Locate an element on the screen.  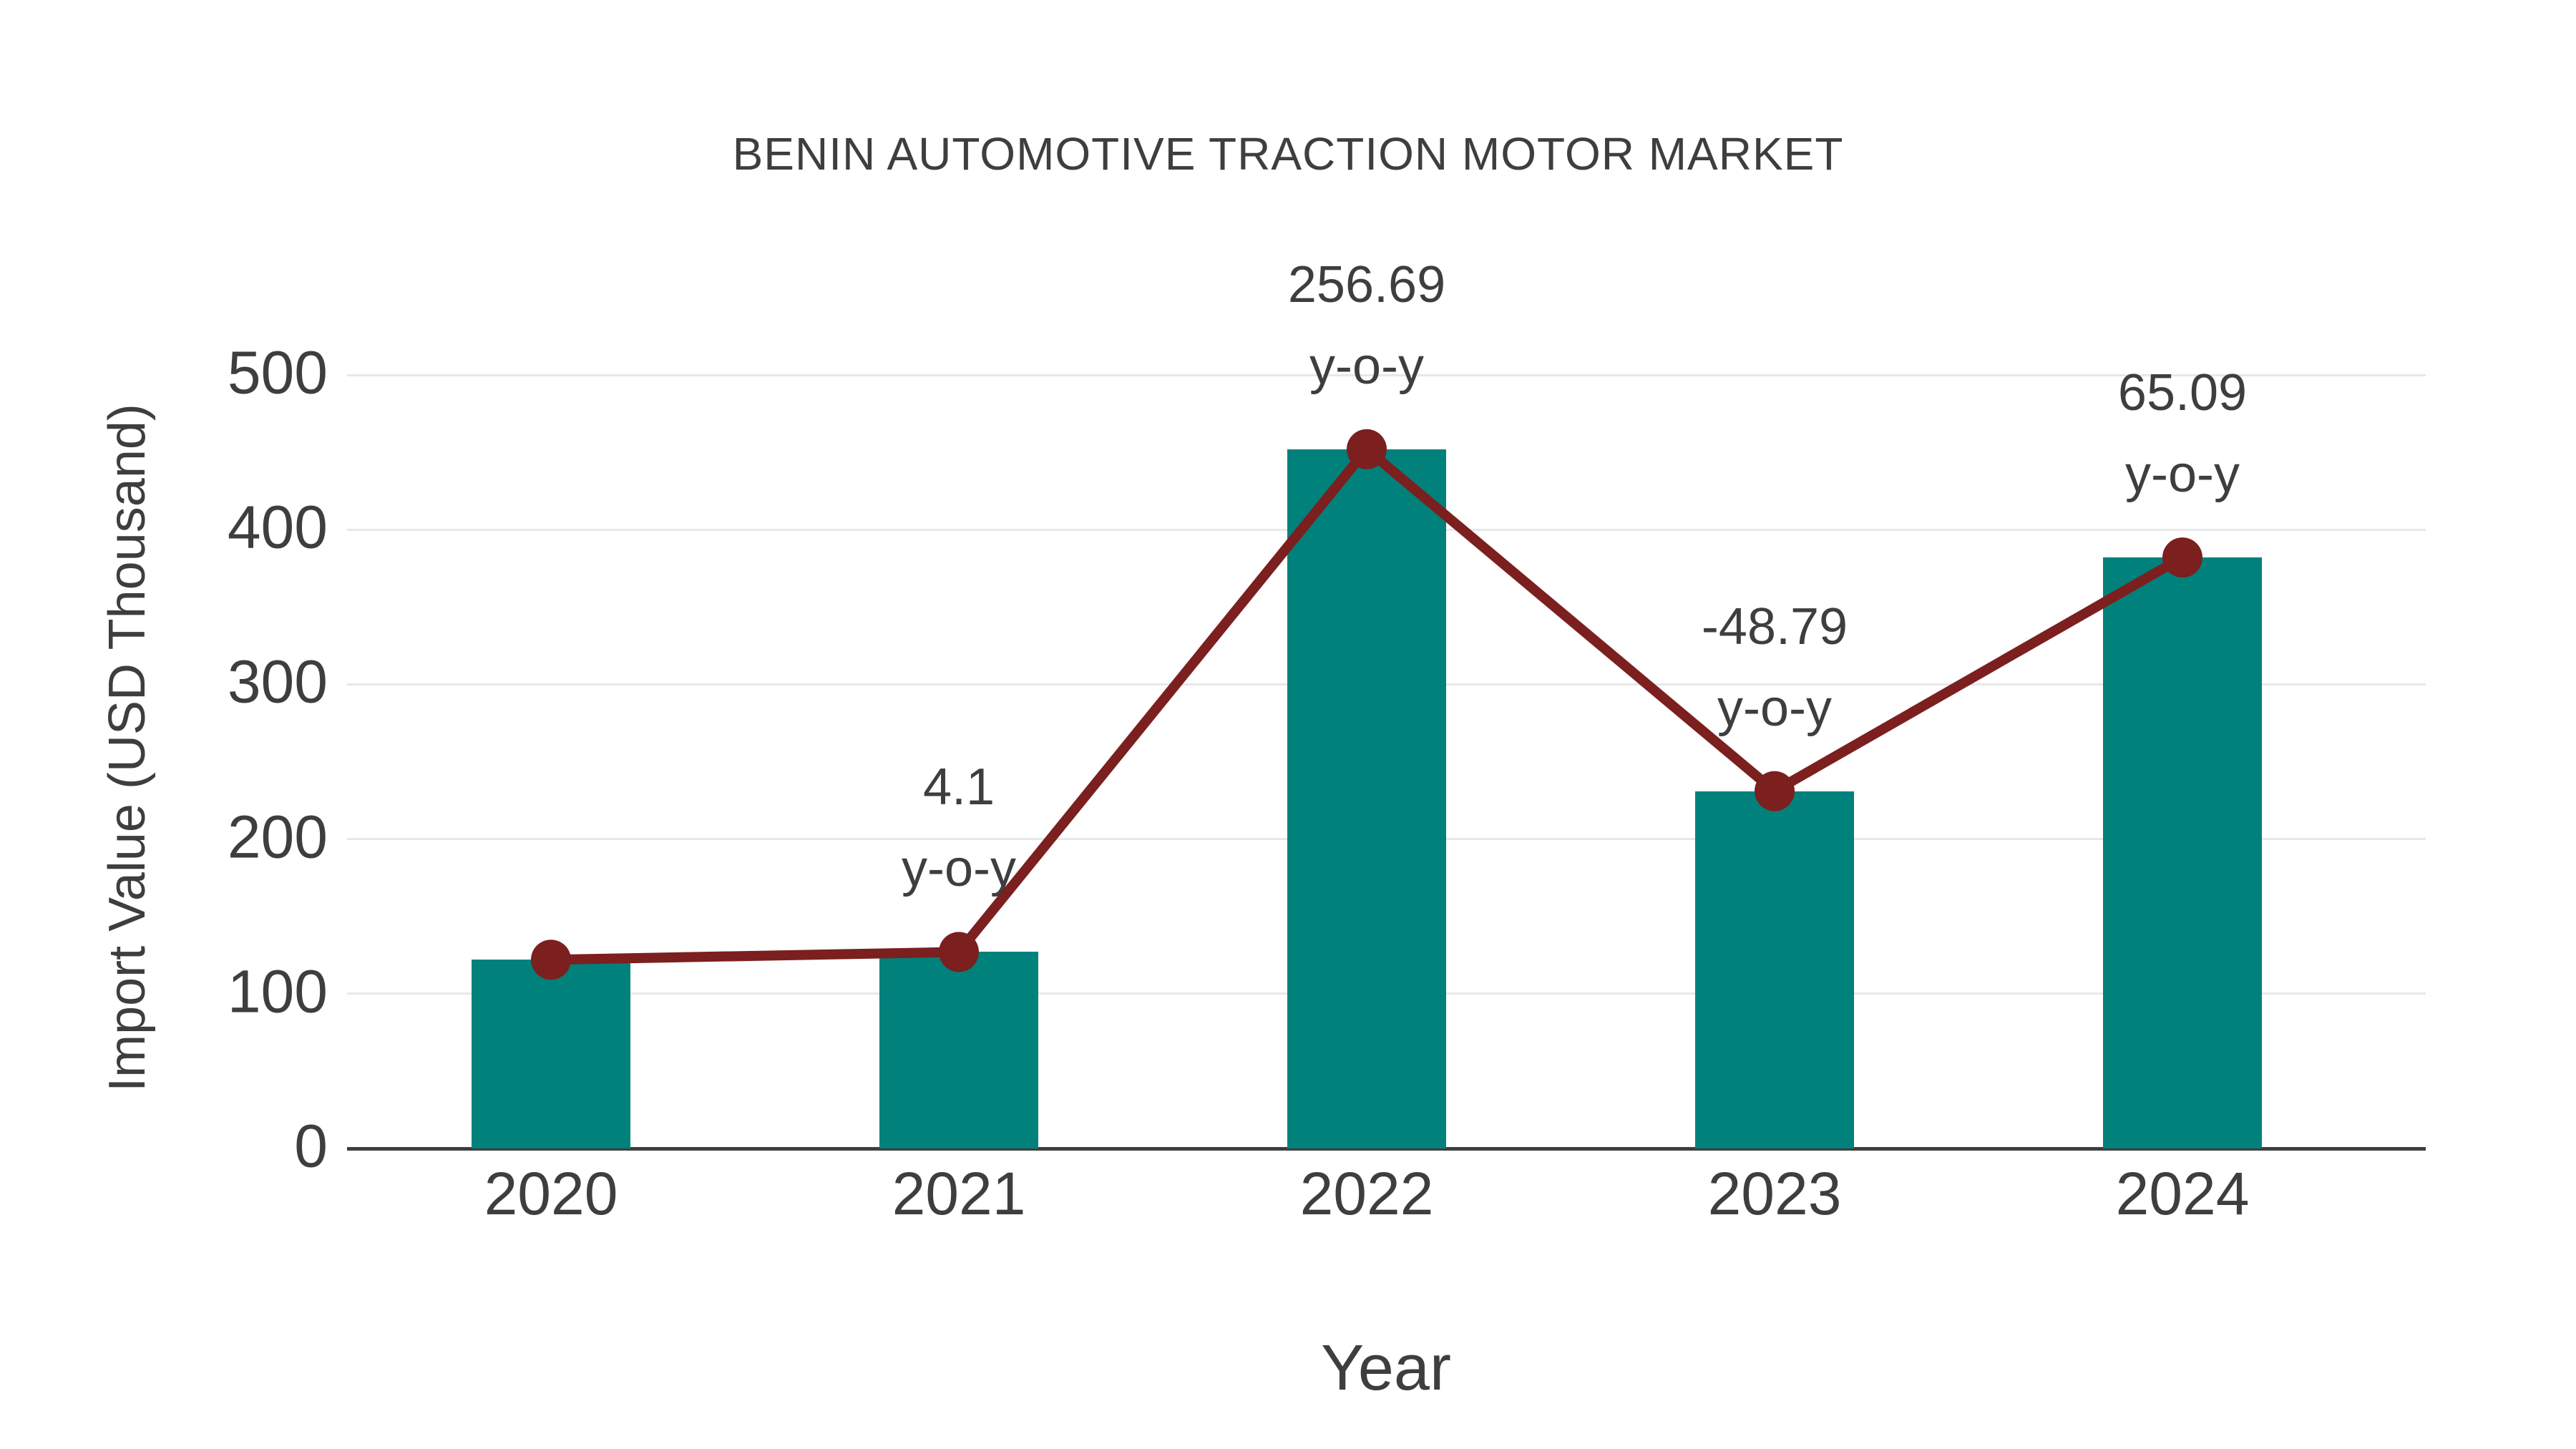
chart-title: BENIN AUTOMOTIVE TRACTION MOTOR MARKET is located at coordinates (1288, 154).